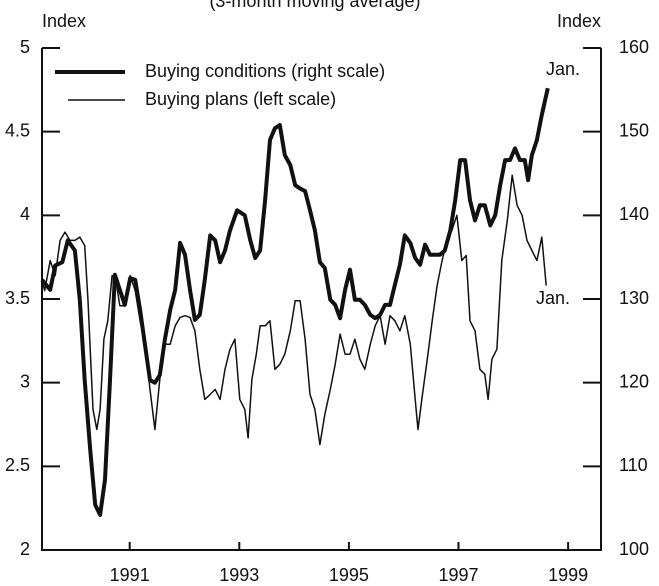 Image resolution: width=659 pixels, height=586 pixels. What do you see at coordinates (239, 575) in the screenshot?
I see `x-tick-label: 1993` at bounding box center [239, 575].